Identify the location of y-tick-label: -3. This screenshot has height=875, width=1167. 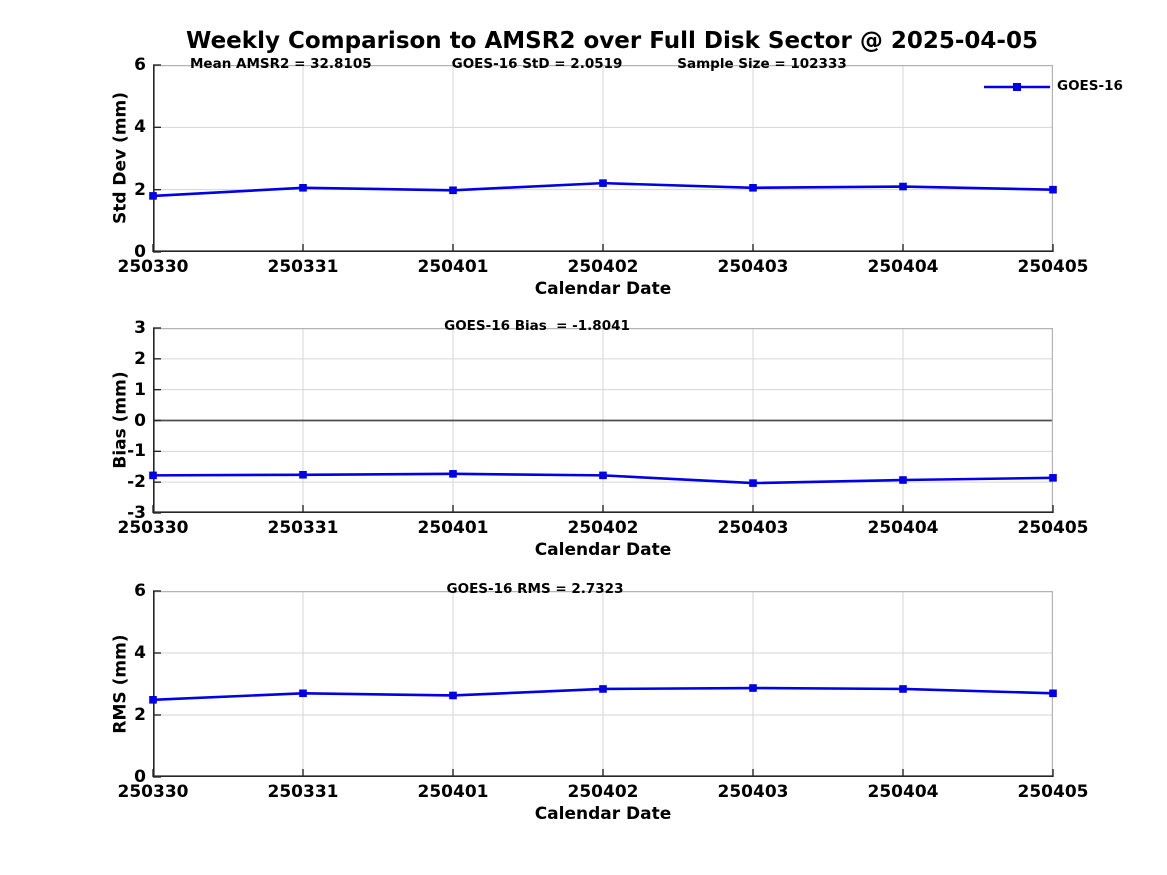
(136, 513).